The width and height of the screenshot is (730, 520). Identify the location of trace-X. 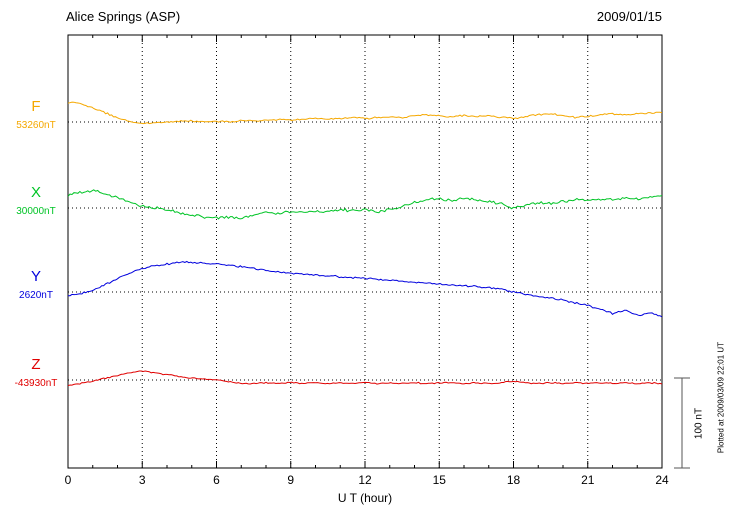
(365, 204).